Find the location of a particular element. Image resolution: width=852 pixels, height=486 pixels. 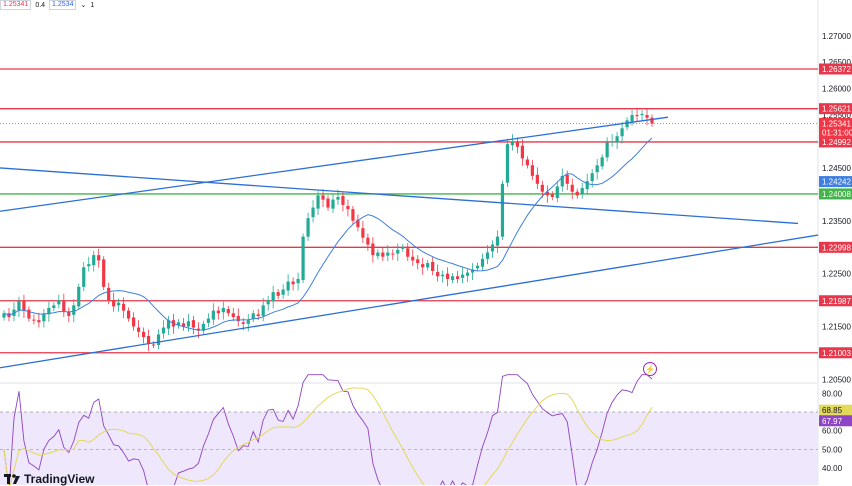

sell-price-button: 1.25341 is located at coordinates (16, 5).